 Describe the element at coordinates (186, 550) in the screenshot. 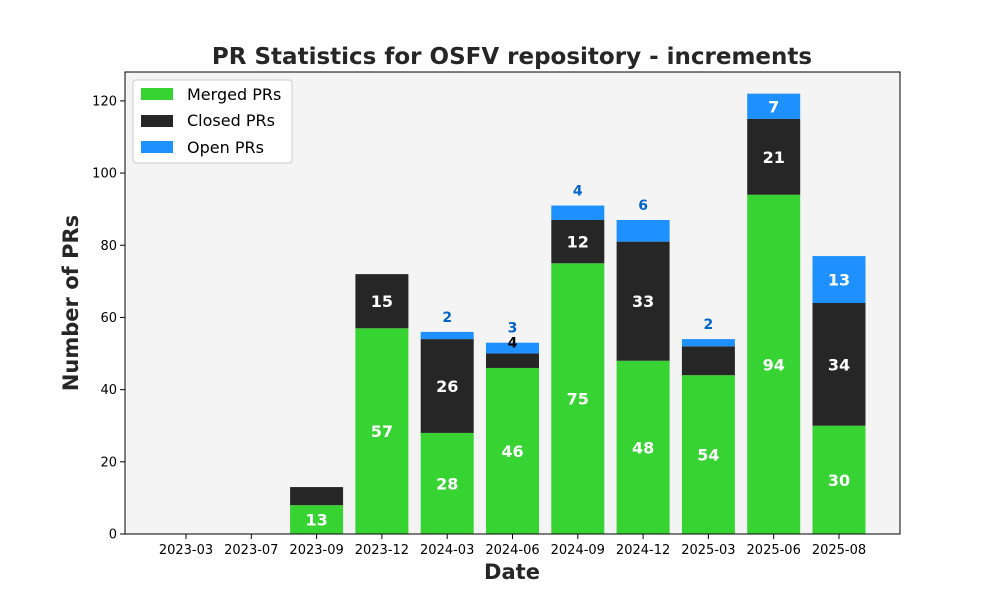

I see `x-tick-label-2023-03: 2023-03` at that location.